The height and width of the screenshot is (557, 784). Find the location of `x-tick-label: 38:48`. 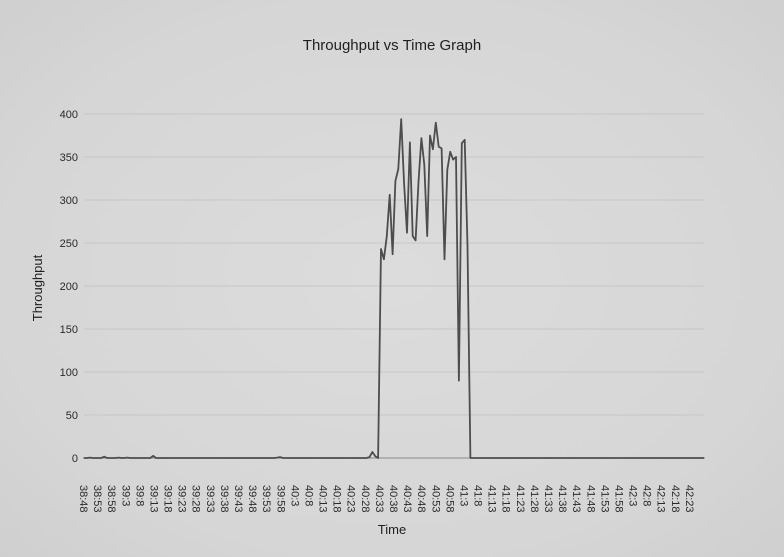

x-tick-label: 38:48 is located at coordinates (83, 499).